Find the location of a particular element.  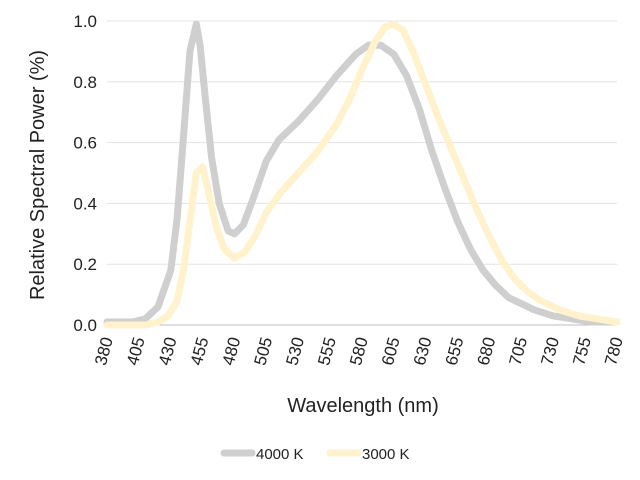

x-tick-label: 680 is located at coordinates (487, 351).